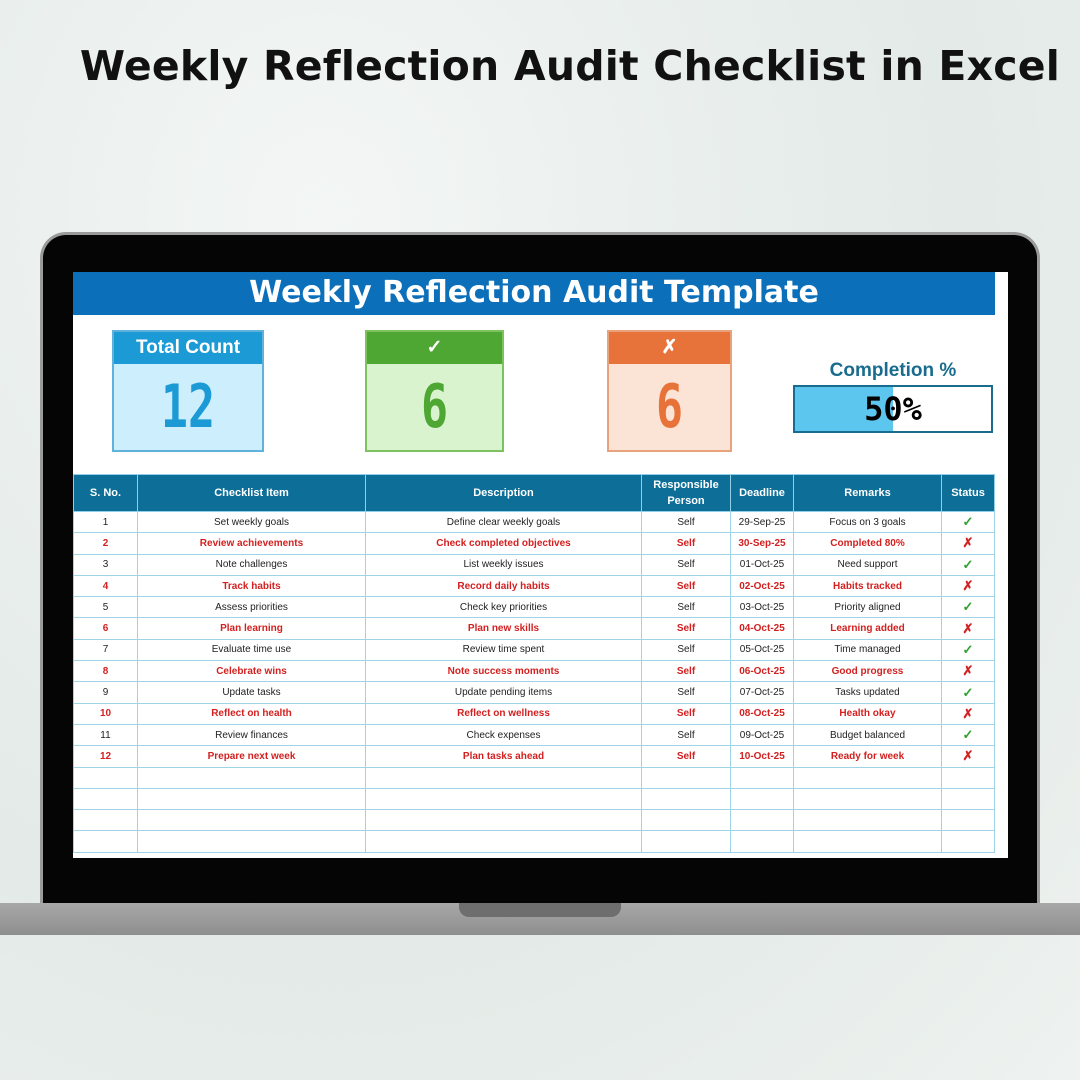 This screenshot has width=1080, height=1080. What do you see at coordinates (105, 586) in the screenshot?
I see `cell-sno: 4` at bounding box center [105, 586].